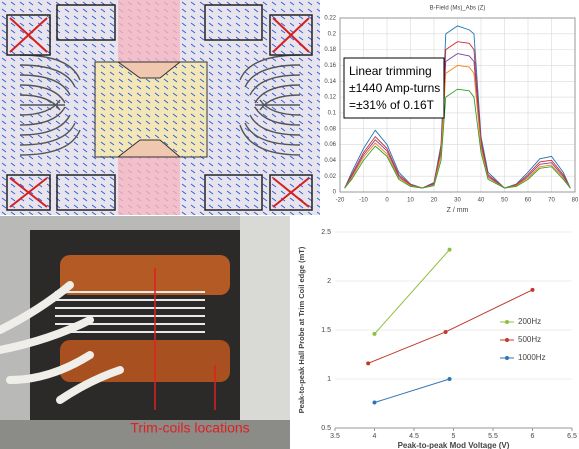 The width and height of the screenshot is (579, 449). What do you see at coordinates (529, 321) in the screenshot?
I see `legend-label: 200Hz` at bounding box center [529, 321].